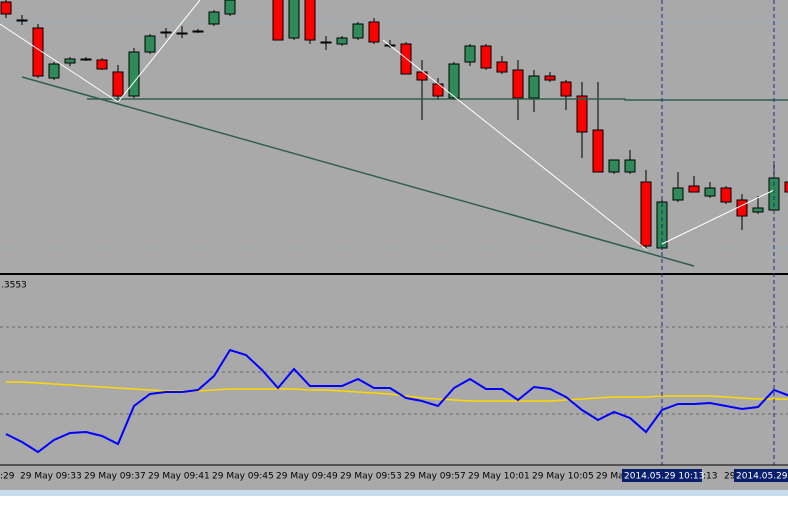 The image size is (788, 509). What do you see at coordinates (179, 477) in the screenshot?
I see `x-tick-label: 29 May 09:41` at bounding box center [179, 477].